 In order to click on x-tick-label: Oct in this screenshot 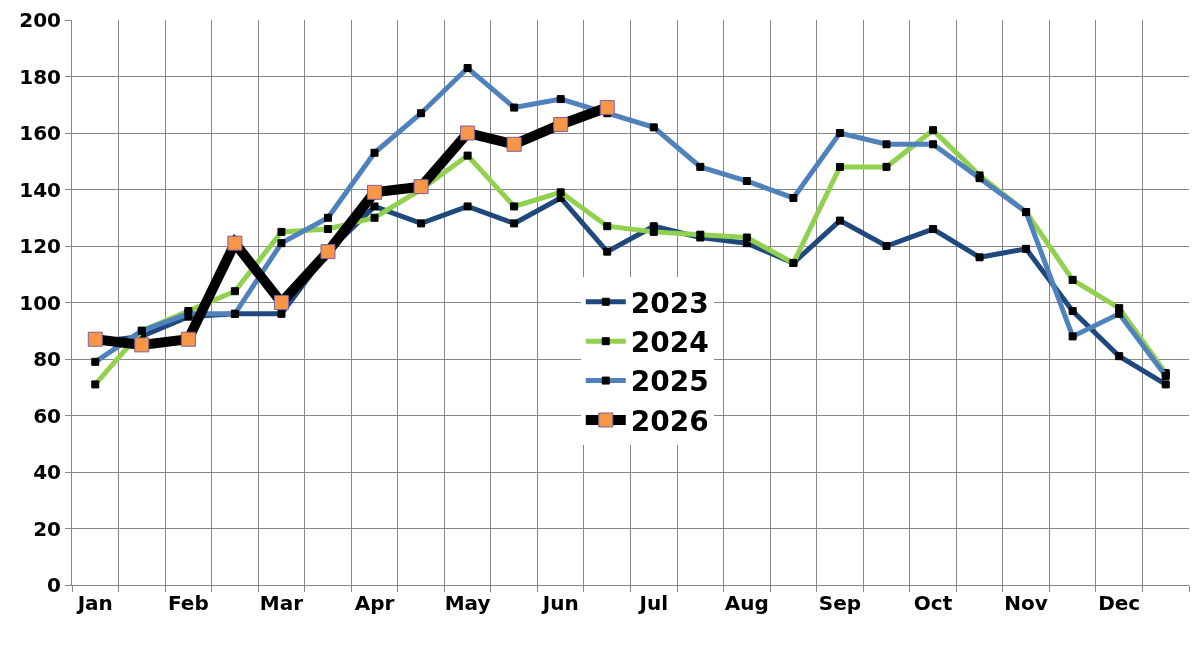, I will do `click(933, 603)`.